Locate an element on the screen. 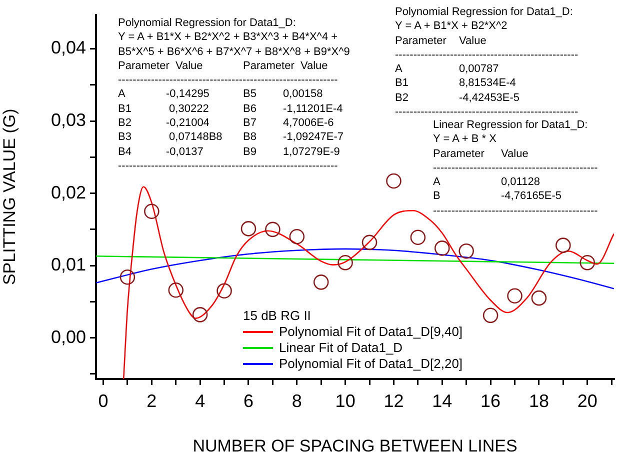  x-tick-label: 14 is located at coordinates (442, 400).